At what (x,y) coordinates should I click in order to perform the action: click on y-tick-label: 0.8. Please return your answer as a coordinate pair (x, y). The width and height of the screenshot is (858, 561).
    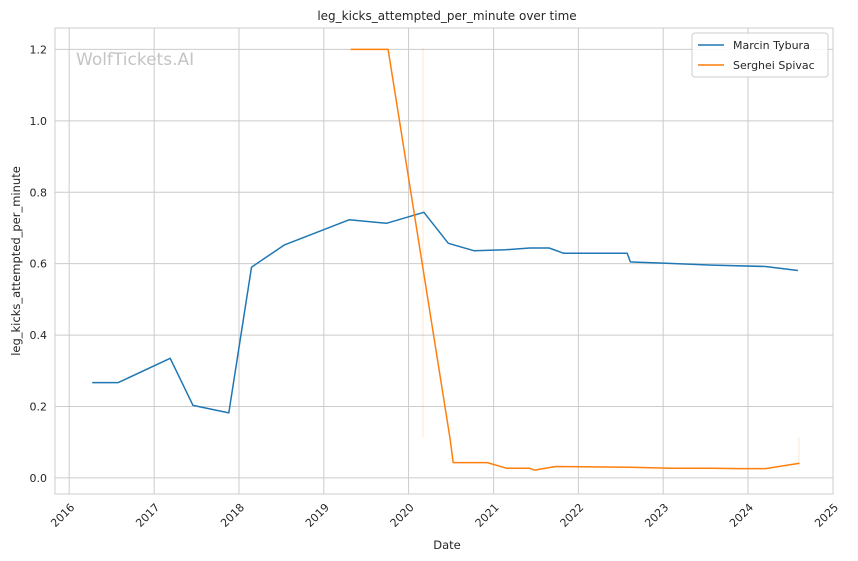
    Looking at the image, I should click on (39, 192).